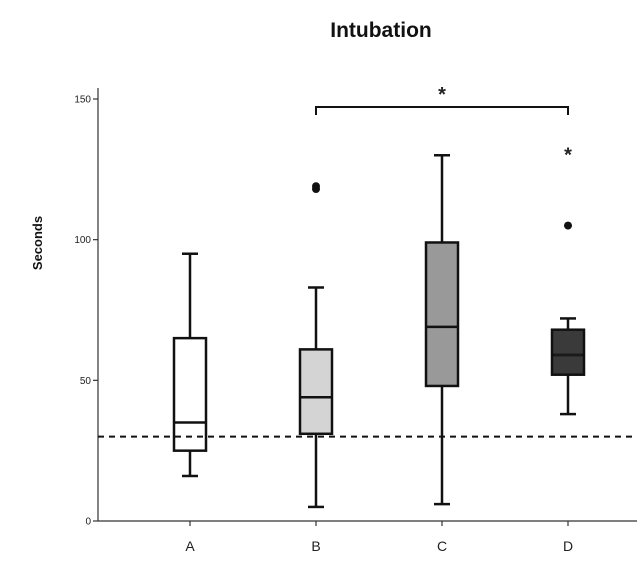 The height and width of the screenshot is (562, 642). What do you see at coordinates (568, 155) in the screenshot?
I see `extreme-point-star: *` at bounding box center [568, 155].